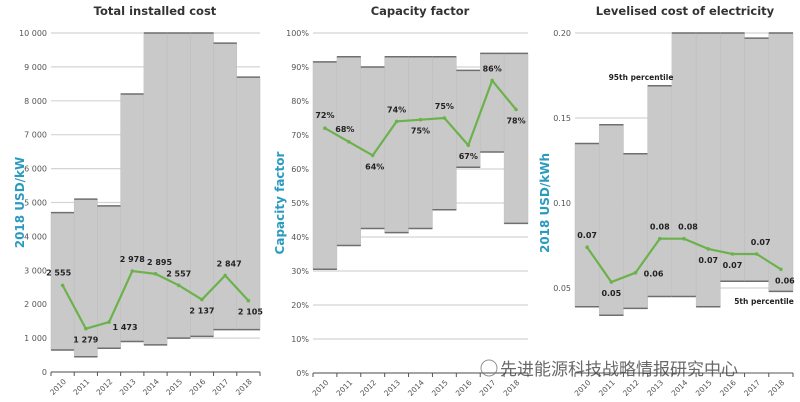 This screenshot has width=800, height=402. Describe the element at coordinates (785, 280) in the screenshot. I see `data-label: 0.06` at that location.